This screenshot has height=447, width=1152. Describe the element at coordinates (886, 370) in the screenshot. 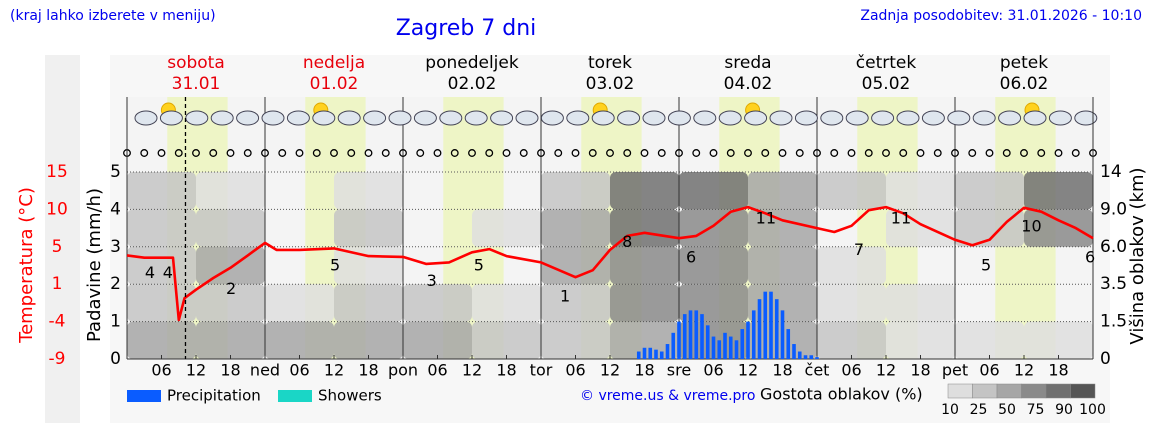

I see `x-tick-label: 12` at that location.